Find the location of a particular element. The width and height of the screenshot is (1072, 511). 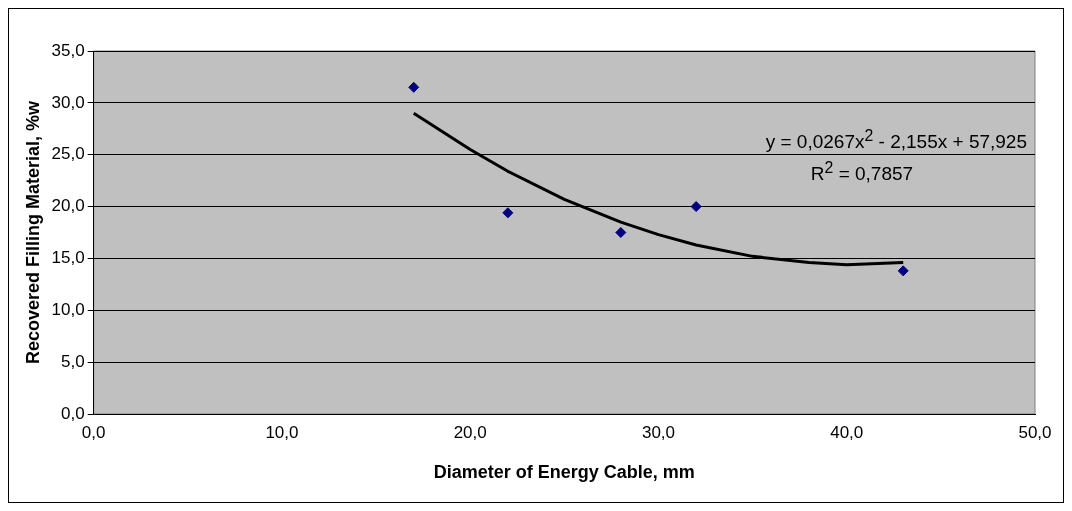

x-tick-label: 10,0 is located at coordinates (282, 432).